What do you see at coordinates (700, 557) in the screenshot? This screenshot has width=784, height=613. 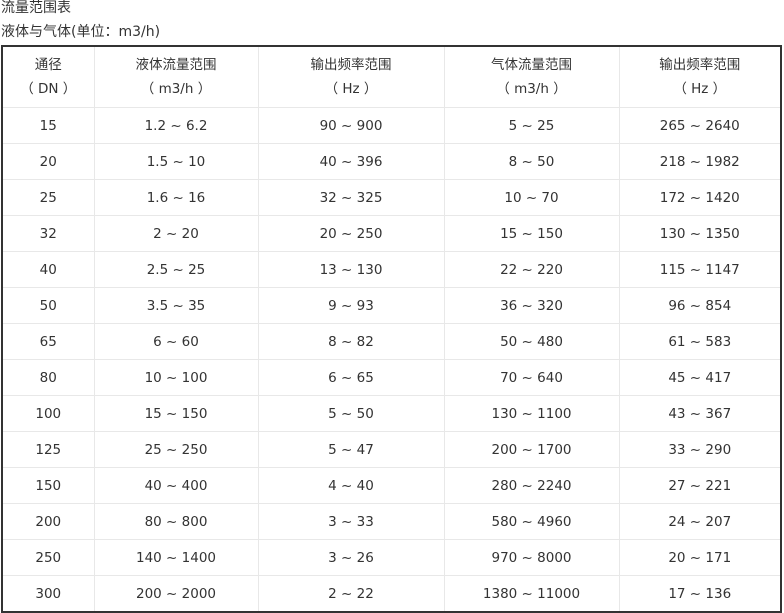 I see `cell-gas-frequency-range: 20 ~ 171` at bounding box center [700, 557].